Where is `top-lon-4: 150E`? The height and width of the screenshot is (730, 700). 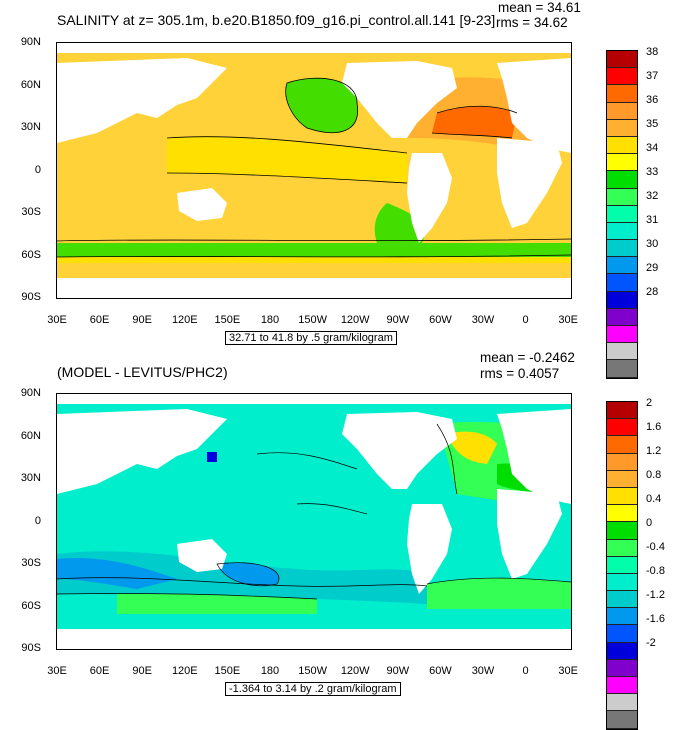 top-lon-4: 150E is located at coordinates (227, 320).